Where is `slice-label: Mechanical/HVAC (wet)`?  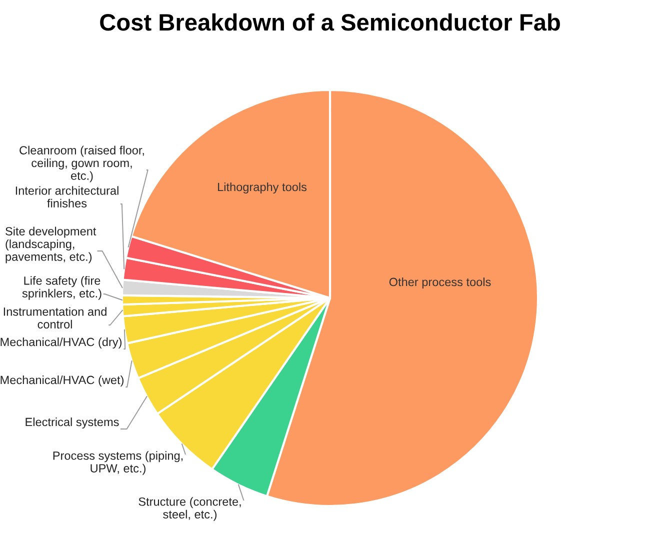 slice-label: Mechanical/HVAC (wet) is located at coordinates (62, 380).